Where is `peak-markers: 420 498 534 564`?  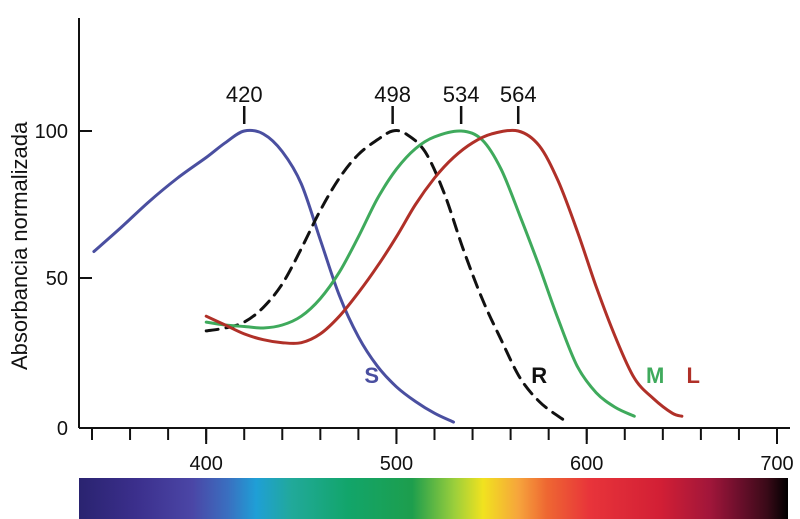 peak-markers: 420 498 534 564 is located at coordinates (381, 103).